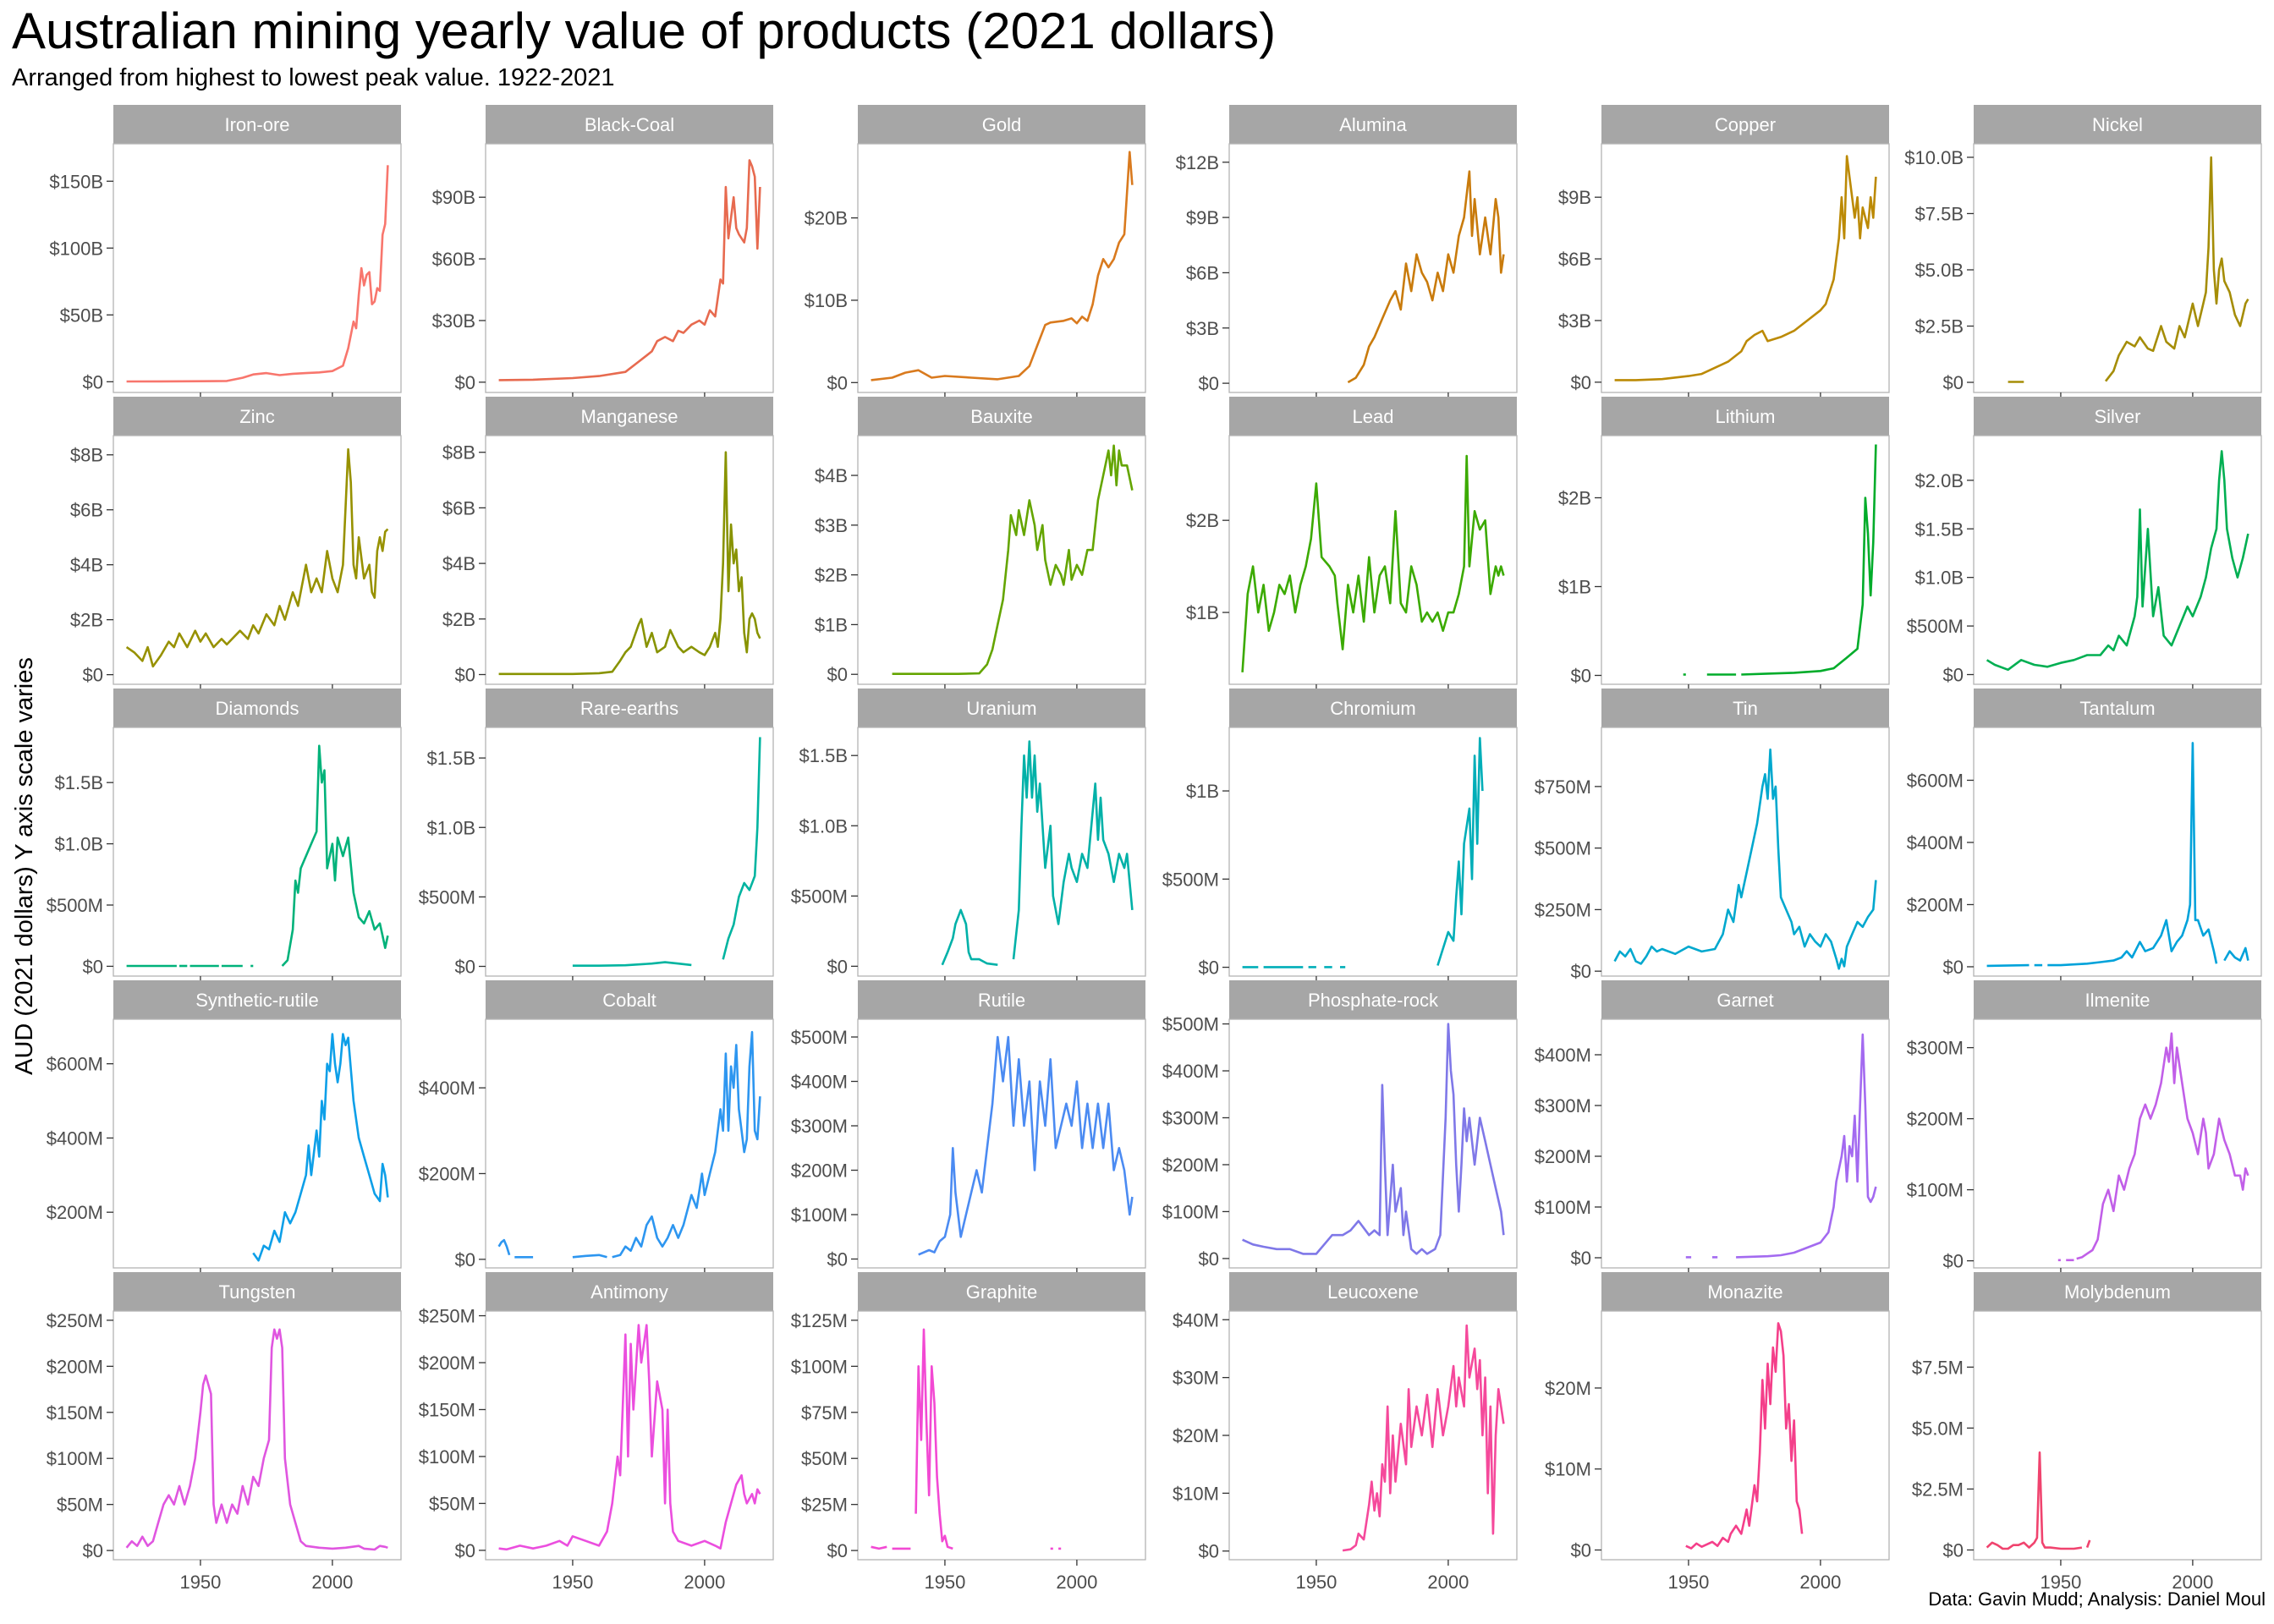 This screenshot has width=2274, height=1624. Describe the element at coordinates (1574, 198) in the screenshot. I see `y-tick-label: $9B` at that location.